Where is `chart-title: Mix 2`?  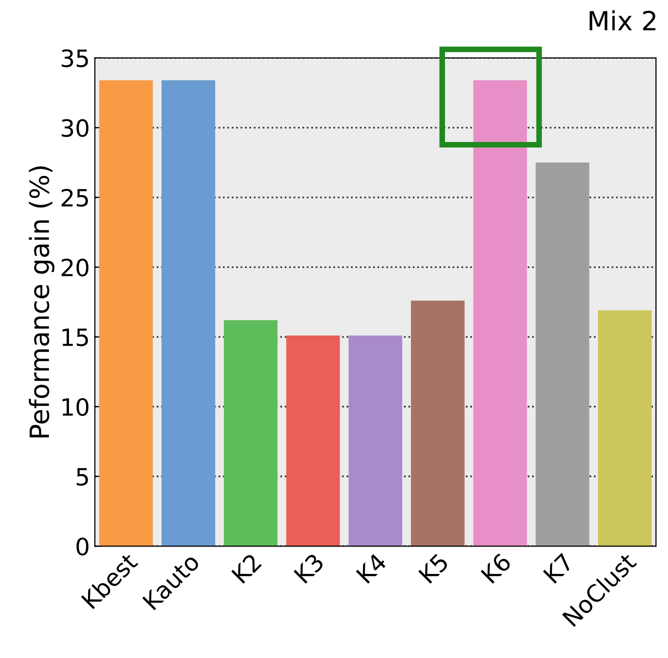
chart-title: Mix 2 is located at coordinates (623, 20).